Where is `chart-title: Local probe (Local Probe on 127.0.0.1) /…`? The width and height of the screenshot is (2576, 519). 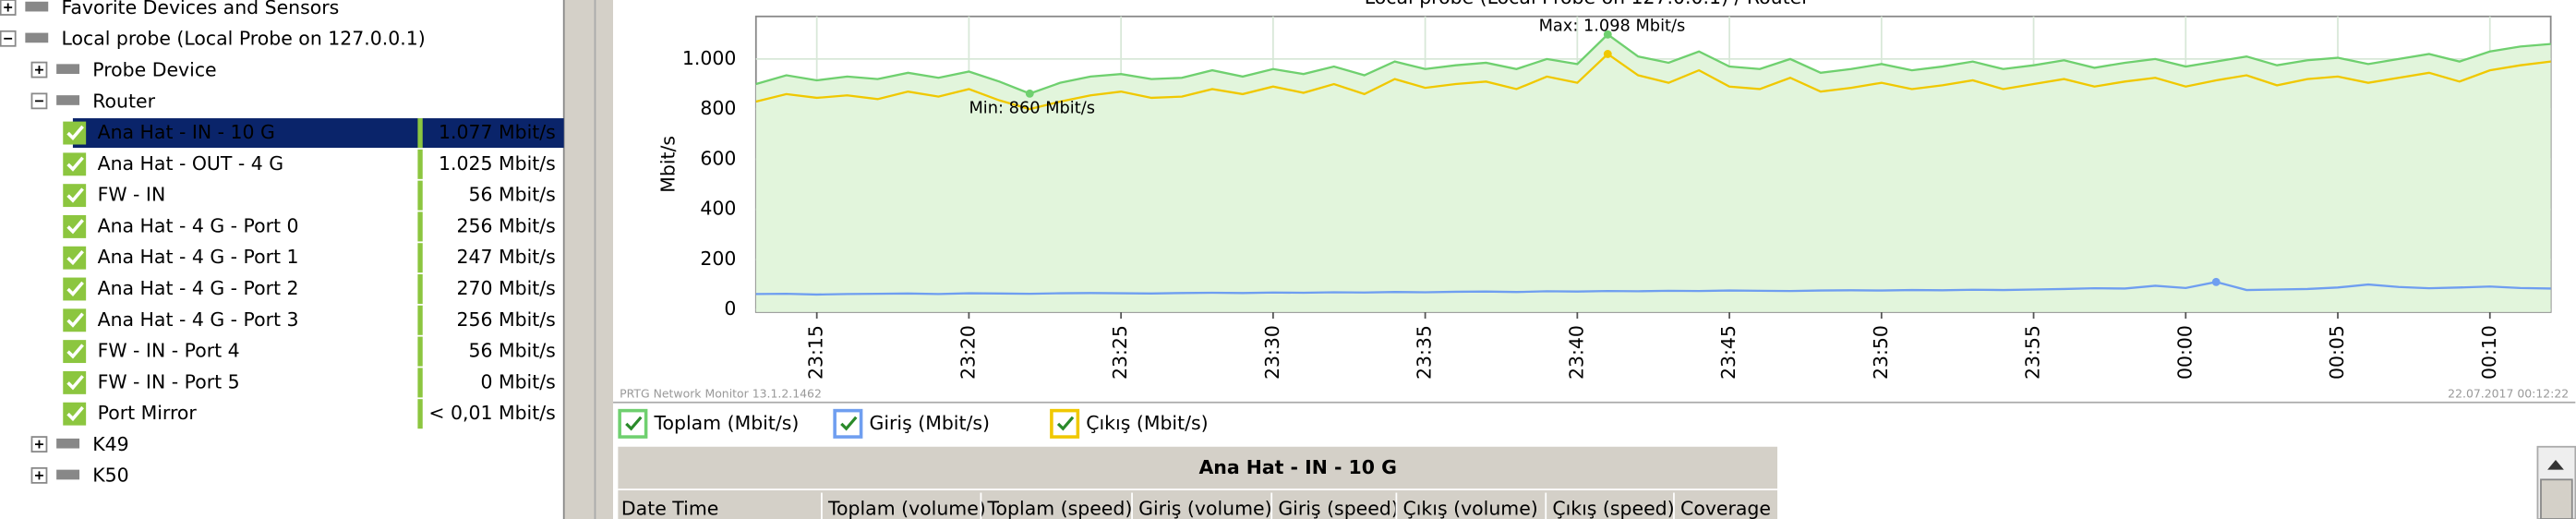
chart-title: Local probe (Local Probe on 127.0.0.1) /… is located at coordinates (1587, 4).